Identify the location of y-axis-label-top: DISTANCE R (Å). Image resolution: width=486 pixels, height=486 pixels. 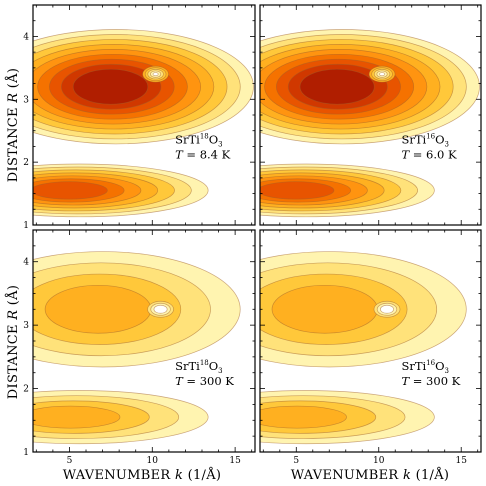
(13, 125).